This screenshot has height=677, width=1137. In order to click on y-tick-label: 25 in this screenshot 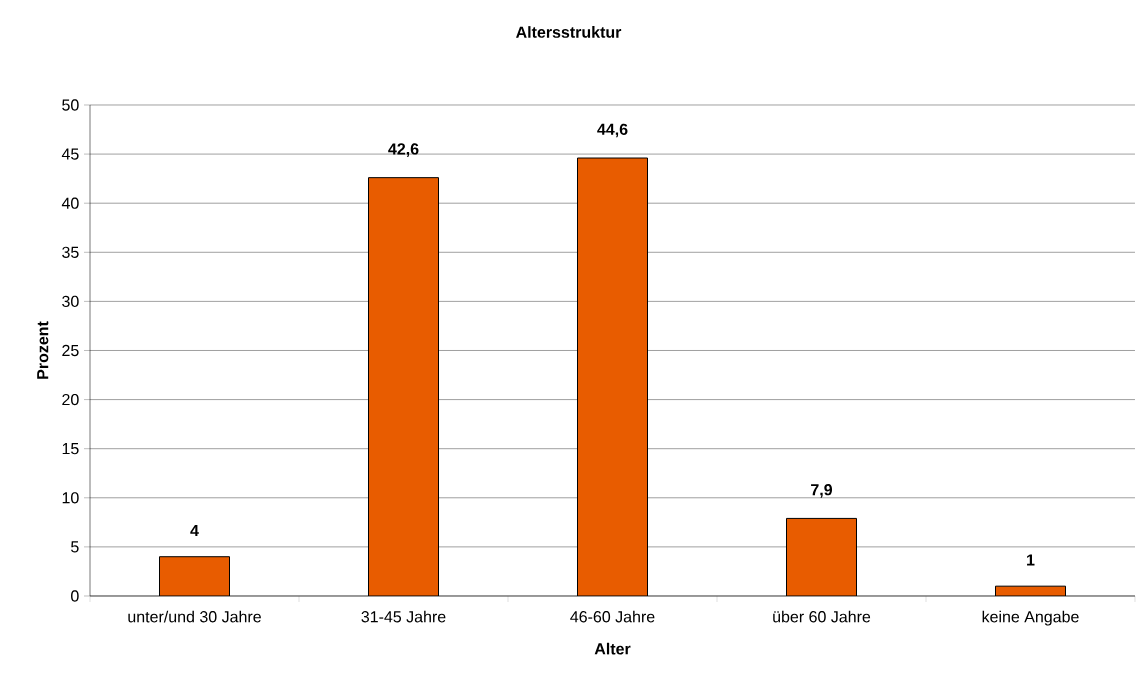, I will do `click(70, 350)`.